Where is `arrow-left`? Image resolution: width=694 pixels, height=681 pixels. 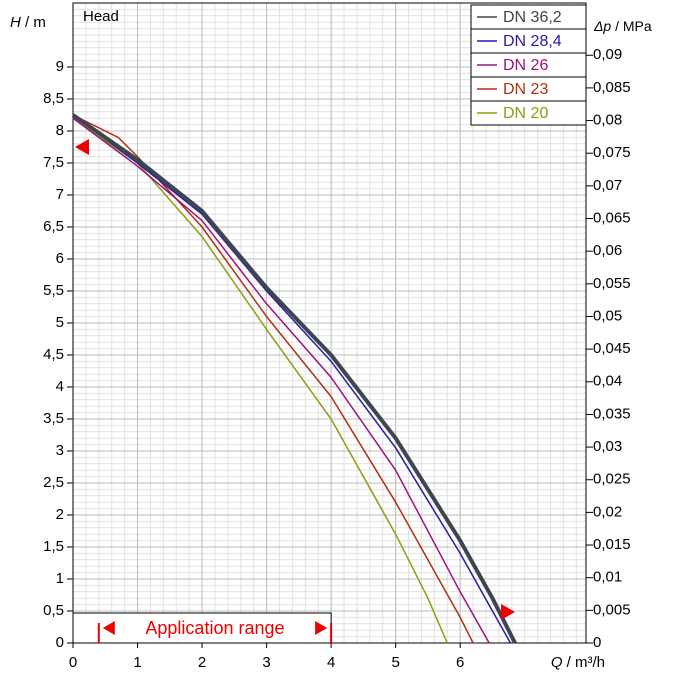 arrow-left is located at coordinates (108, 628).